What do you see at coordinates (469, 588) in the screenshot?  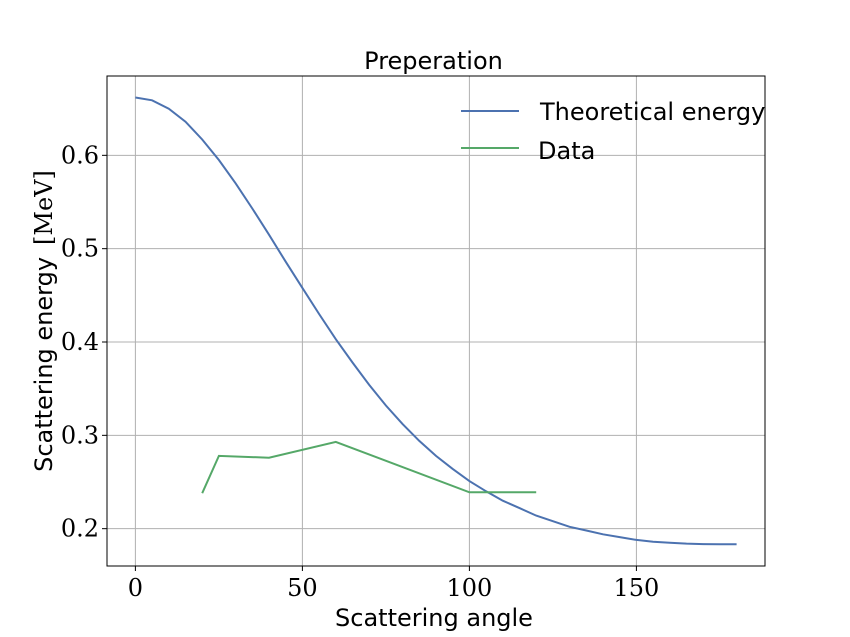 I see `x-tick-label: 100` at bounding box center [469, 588].